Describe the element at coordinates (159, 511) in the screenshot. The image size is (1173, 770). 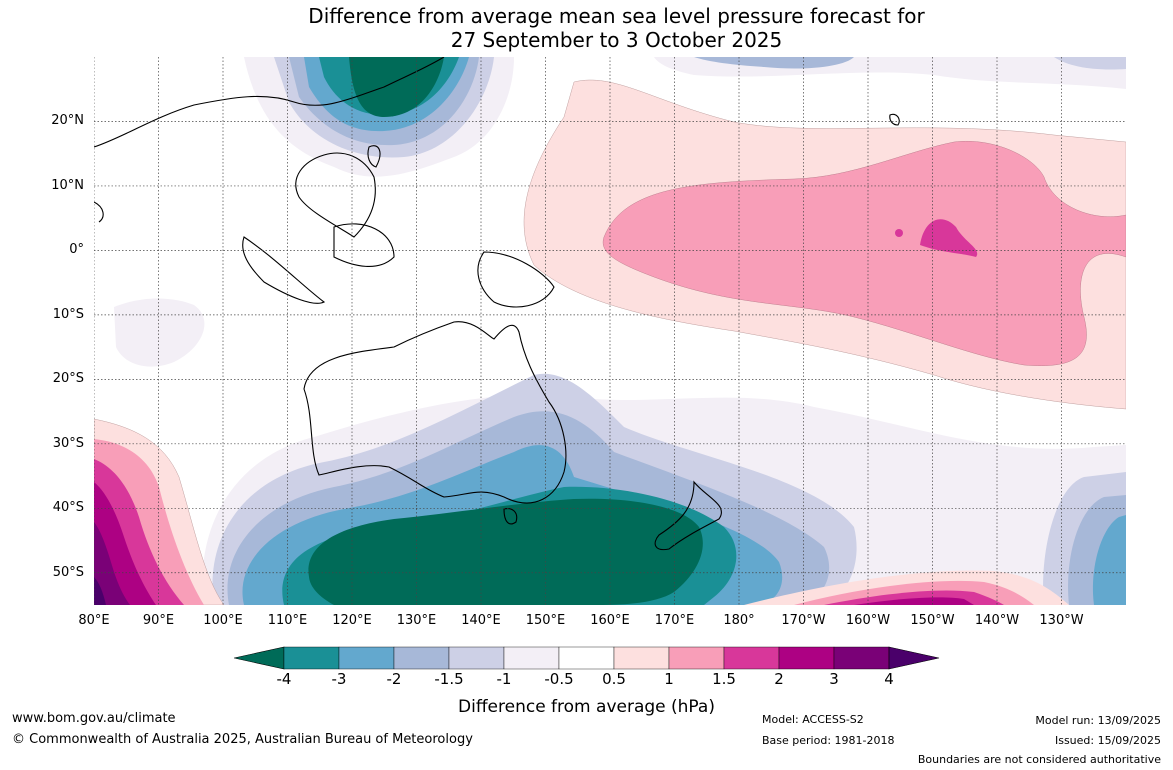
I see `positive-anomaly-southwest` at that location.